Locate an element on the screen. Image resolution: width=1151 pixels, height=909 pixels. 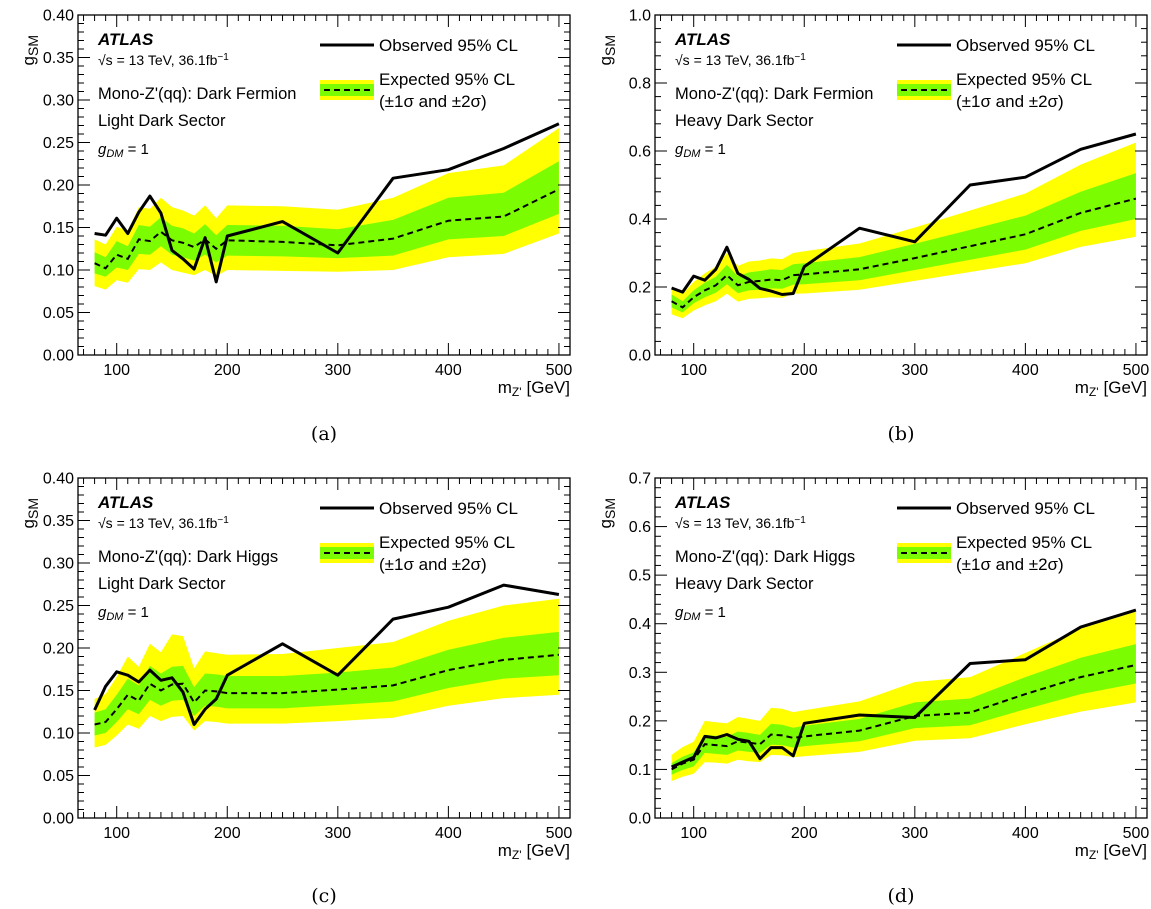
y-tick-label: 0.15 is located at coordinates (58, 228).